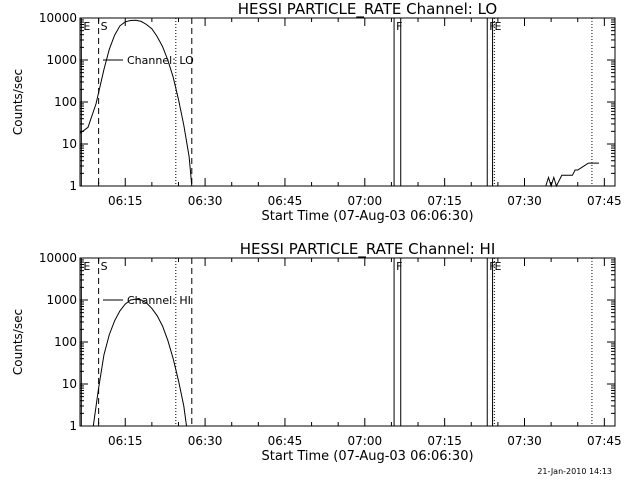  What do you see at coordinates (367, 9) in the screenshot?
I see `chart-title: HESSI PARTICLE_RATE Channel: LO` at bounding box center [367, 9].